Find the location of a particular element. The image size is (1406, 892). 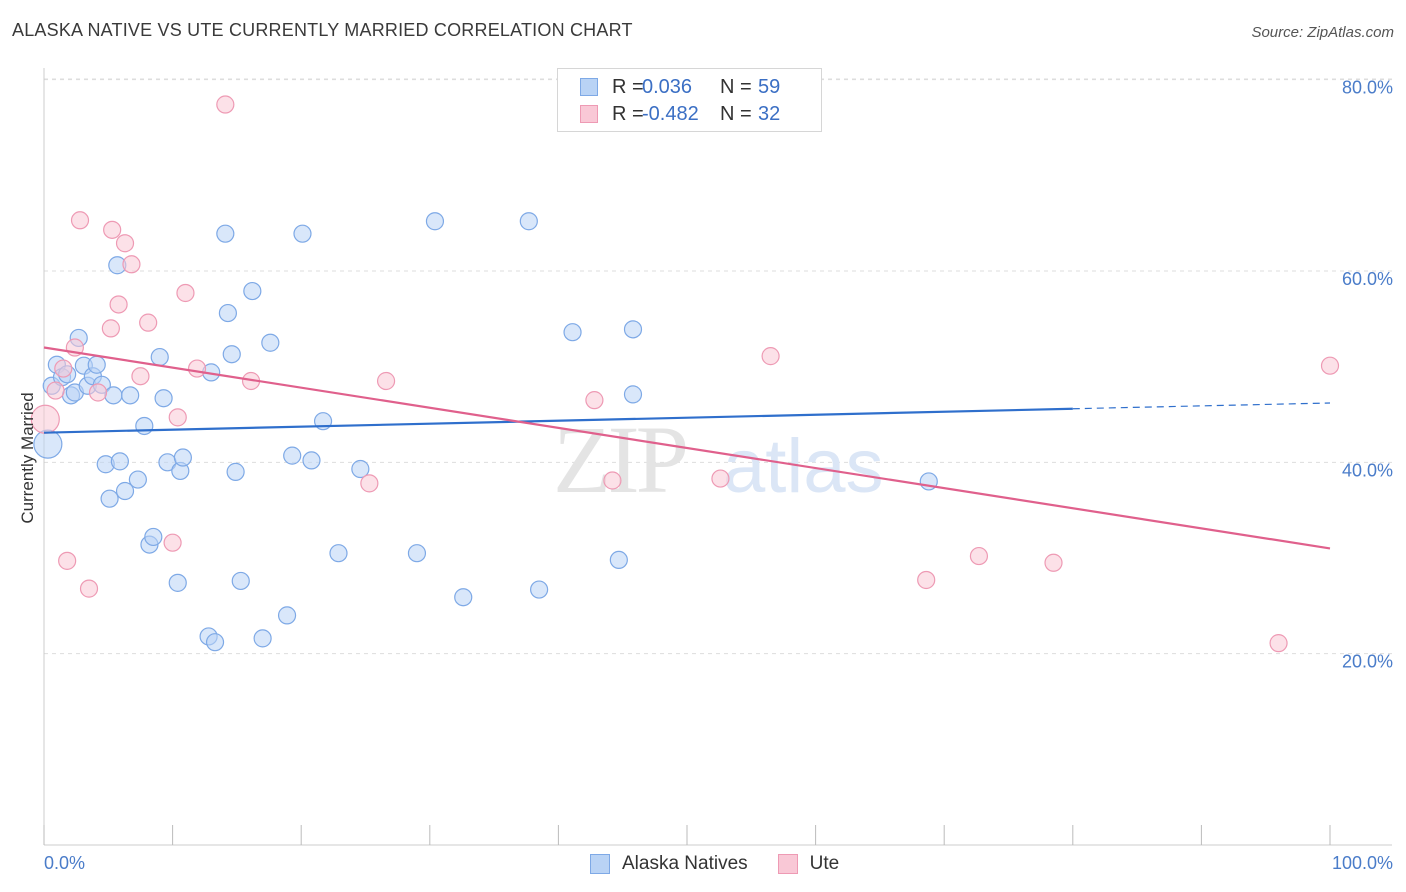

y-tick-label: 20.0% is located at coordinates (1367, 662).